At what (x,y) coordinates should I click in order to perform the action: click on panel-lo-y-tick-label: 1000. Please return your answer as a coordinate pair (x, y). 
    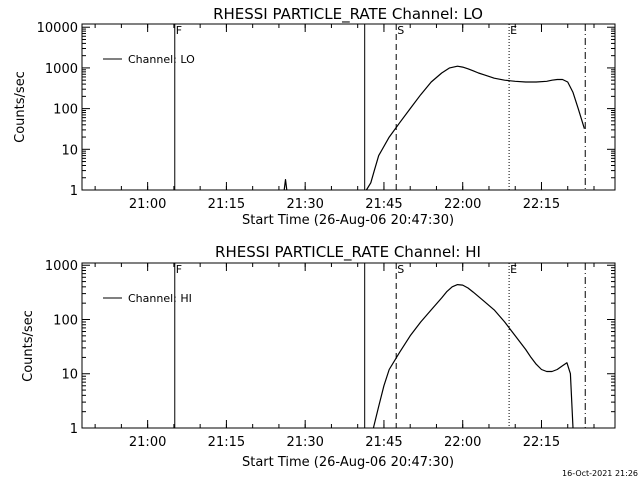
    Looking at the image, I should click on (61, 69).